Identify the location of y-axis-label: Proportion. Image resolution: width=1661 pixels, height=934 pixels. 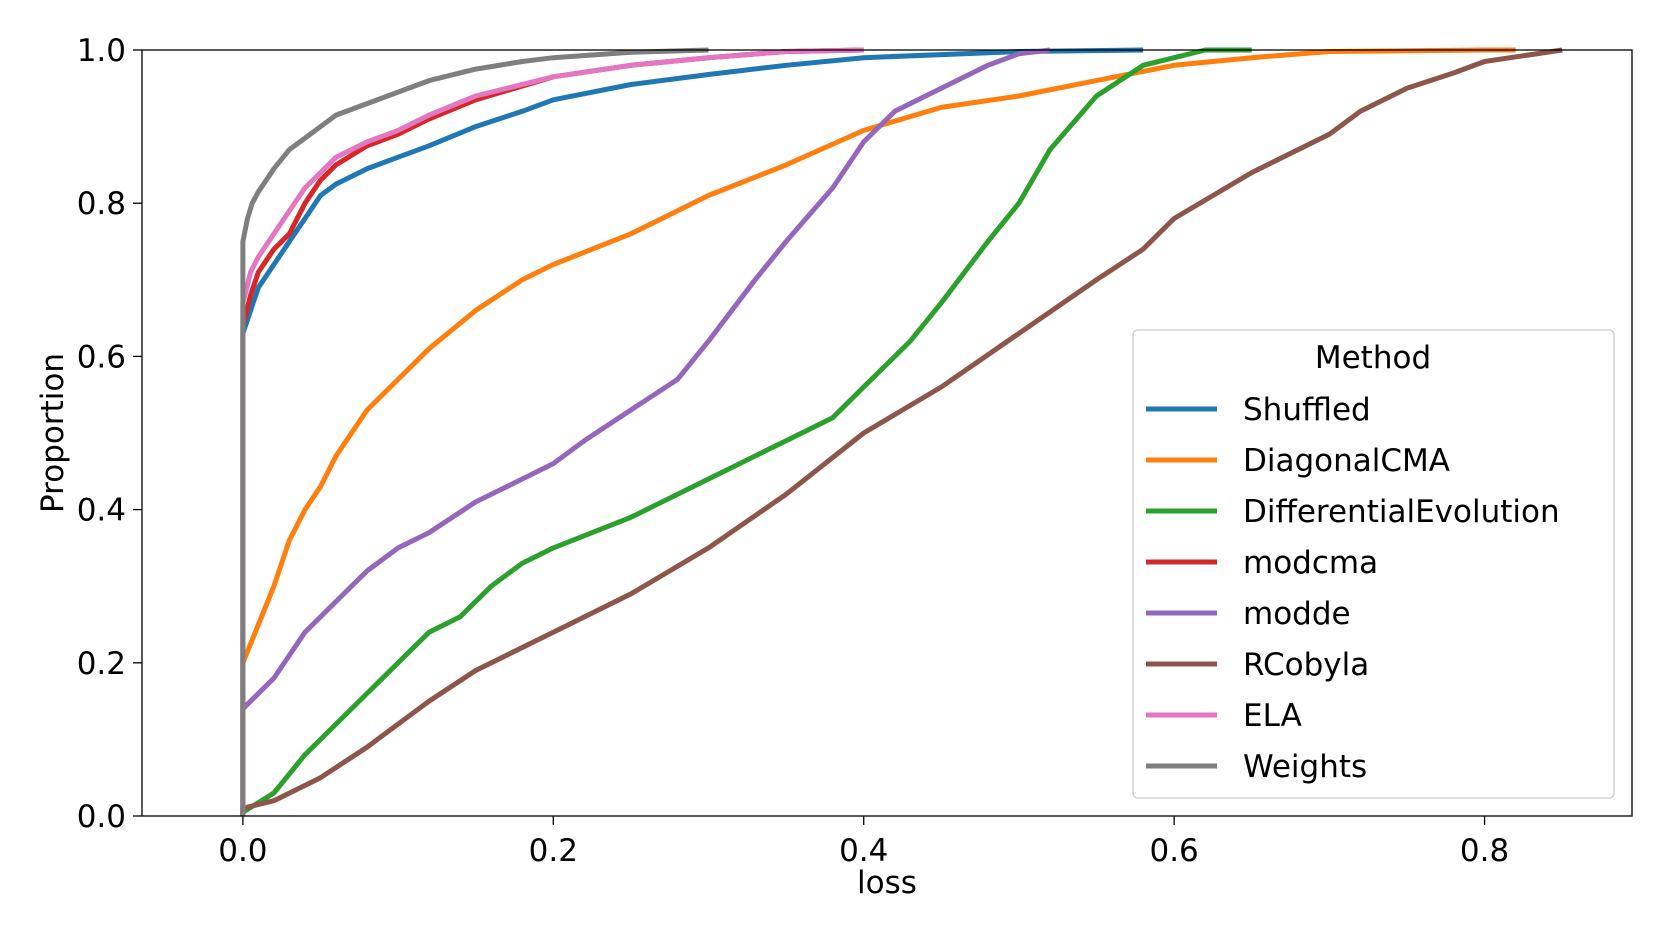
(53, 433).